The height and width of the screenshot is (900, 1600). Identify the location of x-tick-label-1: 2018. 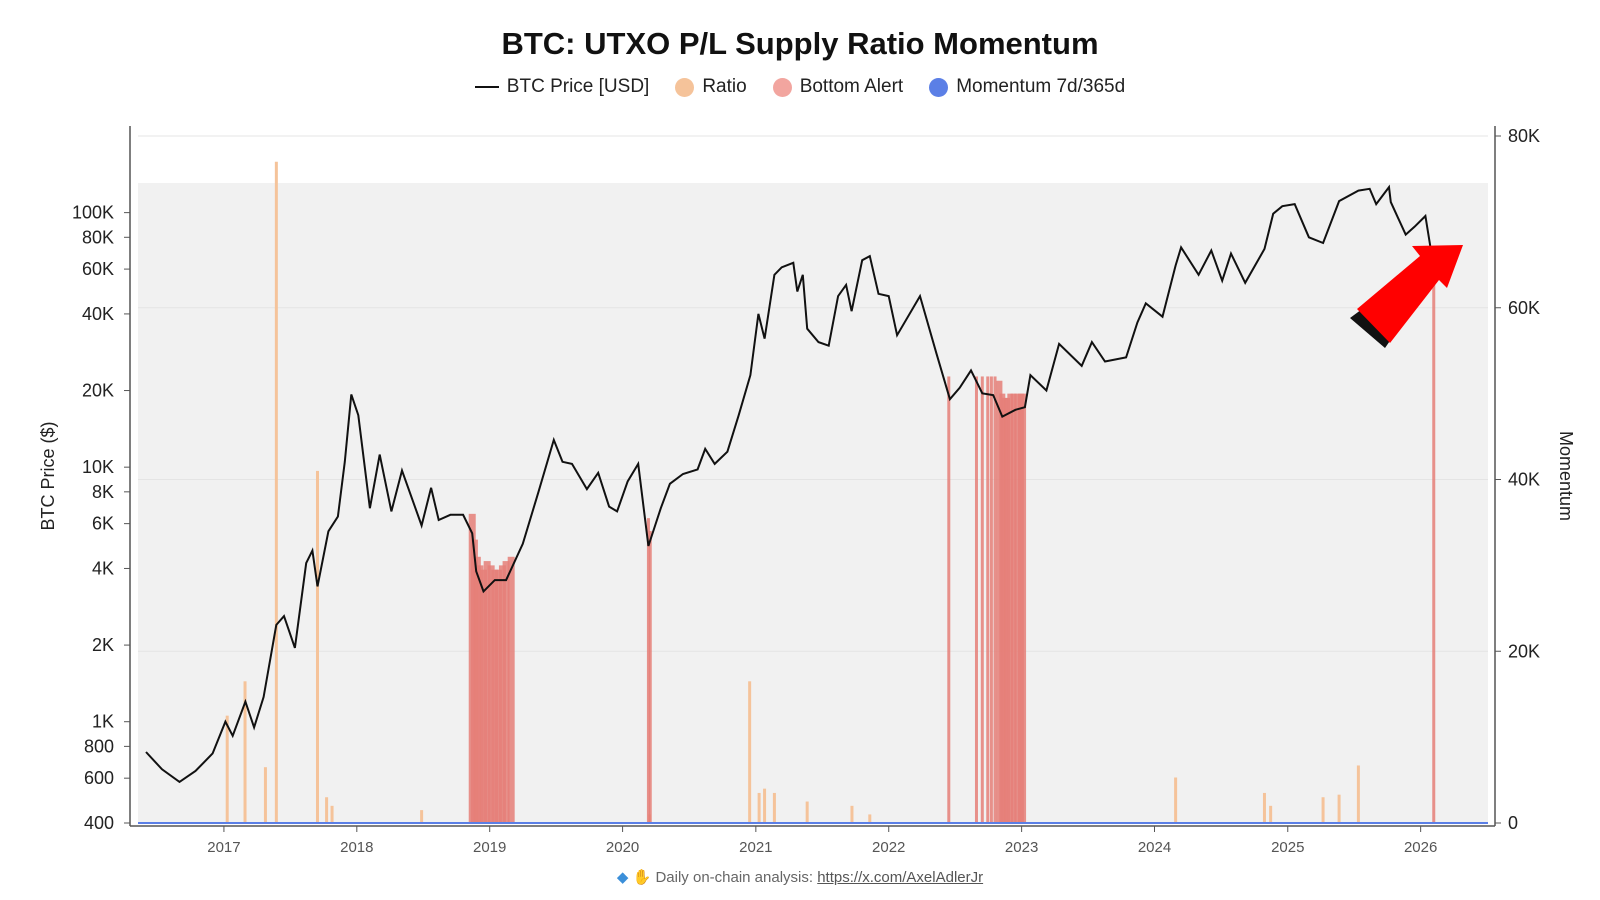
(356, 847).